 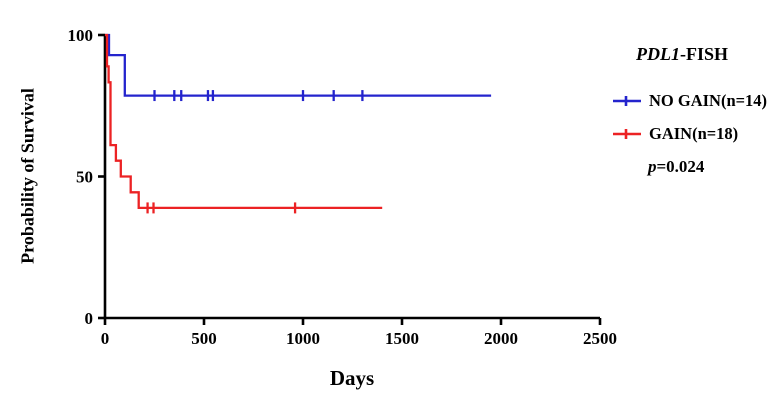 What do you see at coordinates (600, 338) in the screenshot?
I see `x-tick-label: 2500` at bounding box center [600, 338].